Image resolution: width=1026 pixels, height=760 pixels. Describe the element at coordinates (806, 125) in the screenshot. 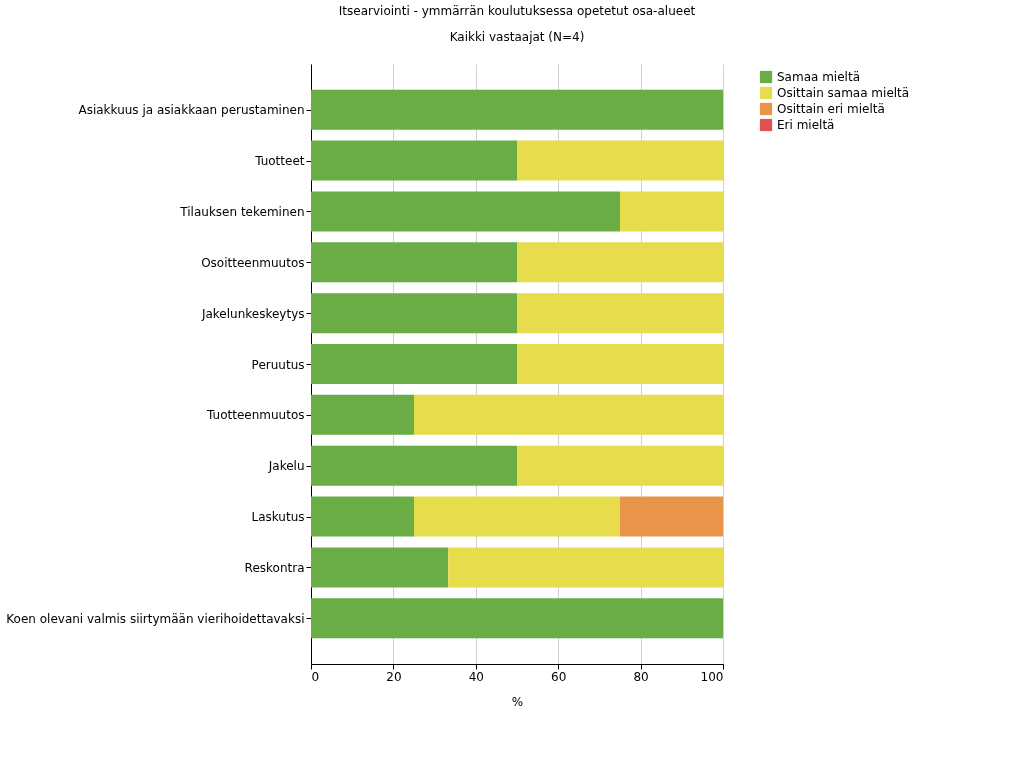

I see `legend-label: Eri mieltä` at that location.